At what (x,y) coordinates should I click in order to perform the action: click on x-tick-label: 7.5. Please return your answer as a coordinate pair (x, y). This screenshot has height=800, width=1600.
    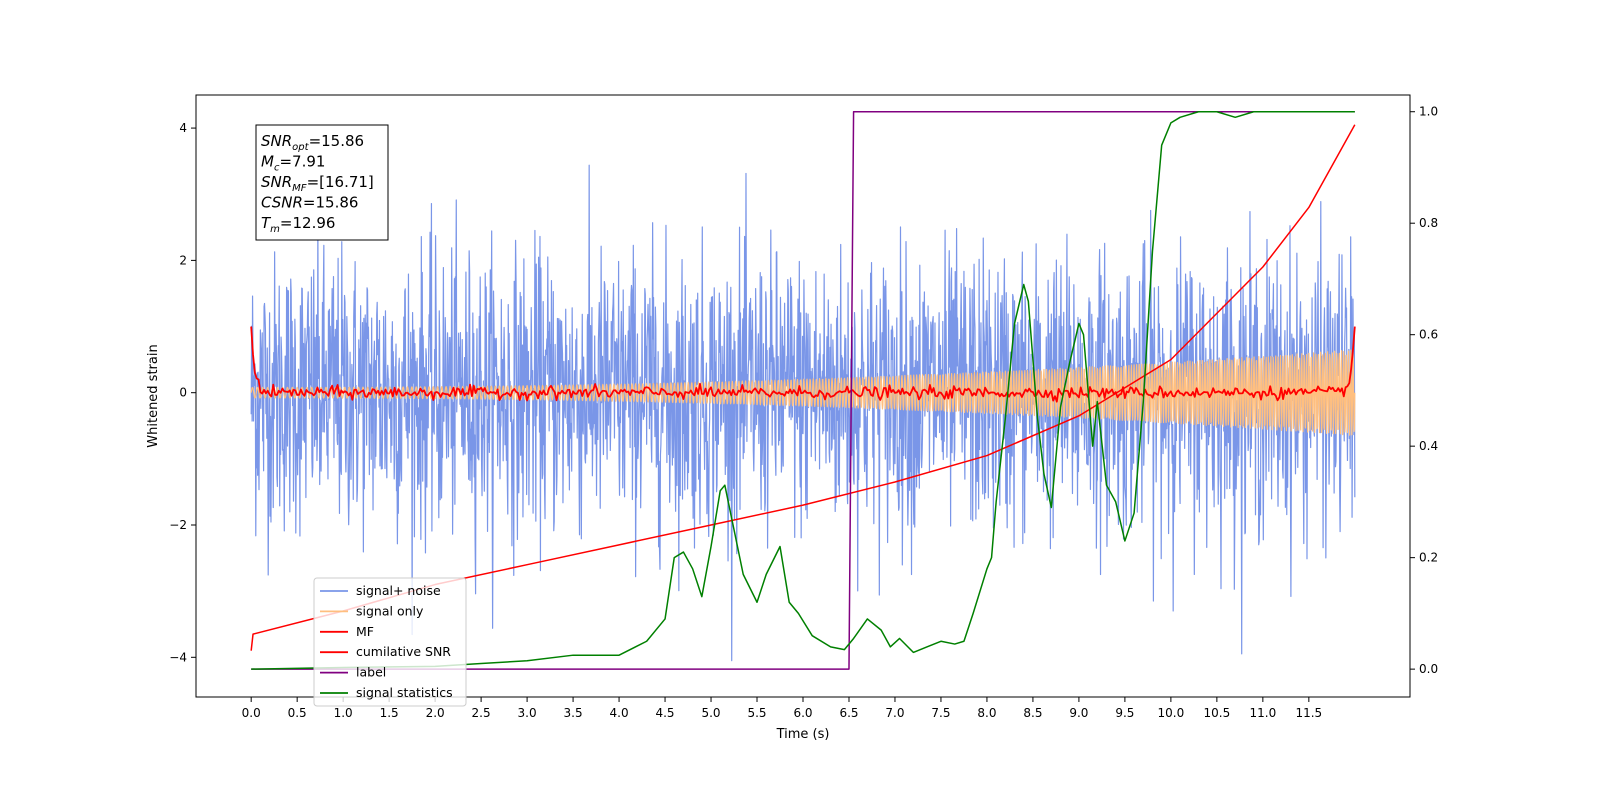
    Looking at the image, I should click on (940, 713).